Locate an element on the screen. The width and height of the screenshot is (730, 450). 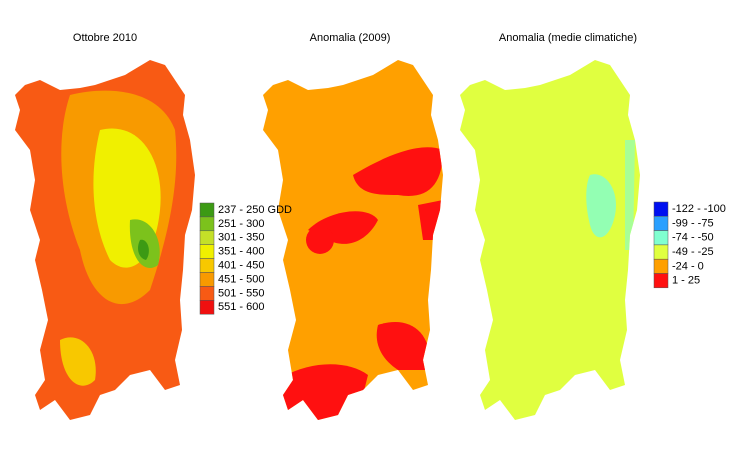
legend-label: 251 - 300 is located at coordinates (241, 224).